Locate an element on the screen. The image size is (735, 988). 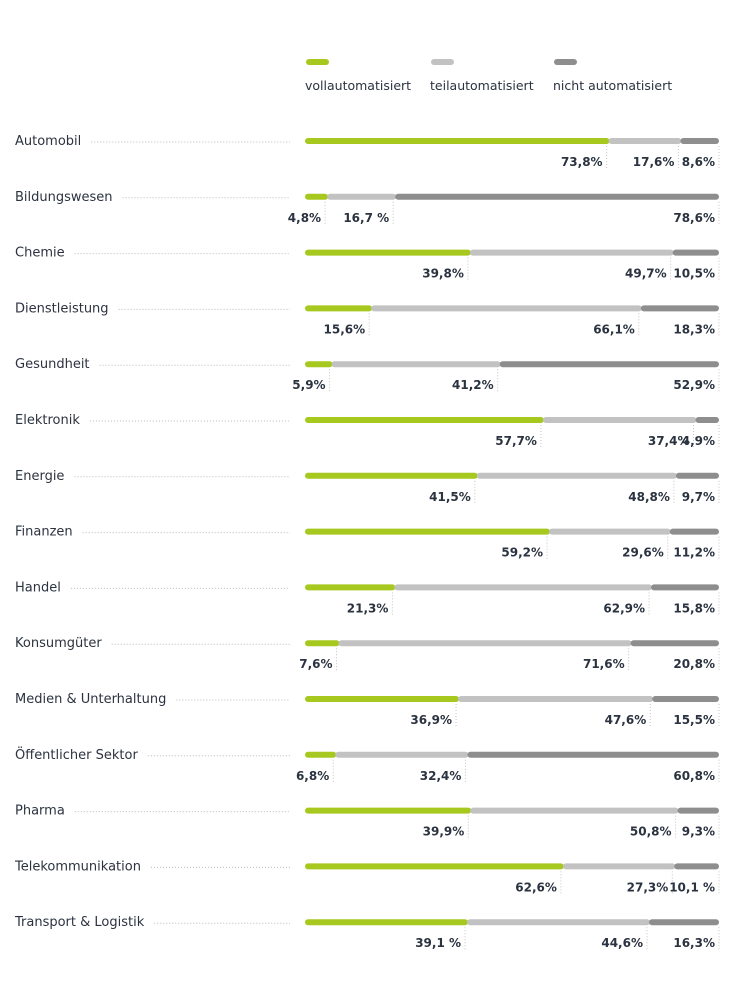
value-label: 78,6% is located at coordinates (694, 218).